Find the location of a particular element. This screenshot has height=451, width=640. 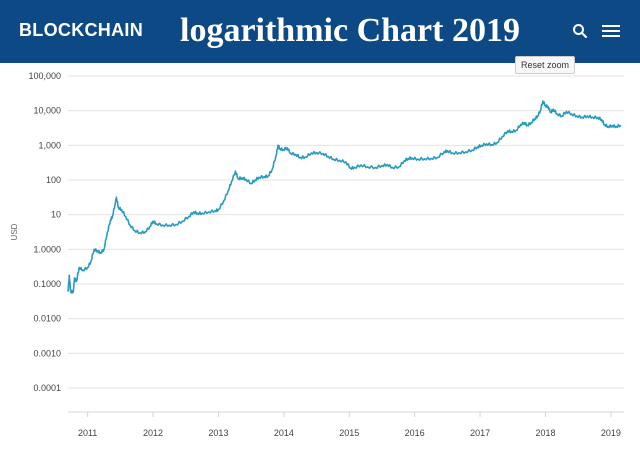

y-tick-label: 10,000 is located at coordinates (47, 111).